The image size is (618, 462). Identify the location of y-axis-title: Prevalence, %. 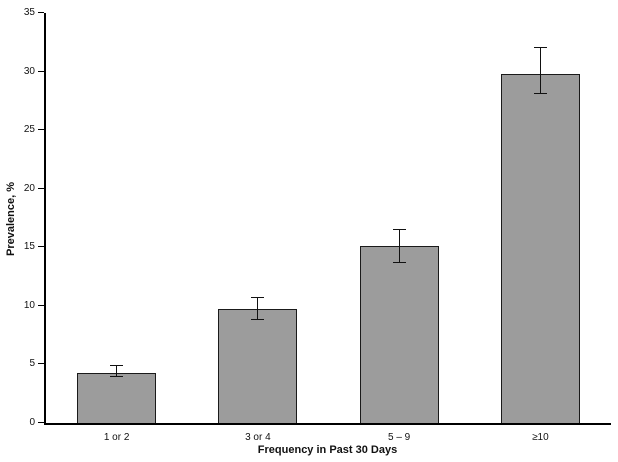
(11, 219).